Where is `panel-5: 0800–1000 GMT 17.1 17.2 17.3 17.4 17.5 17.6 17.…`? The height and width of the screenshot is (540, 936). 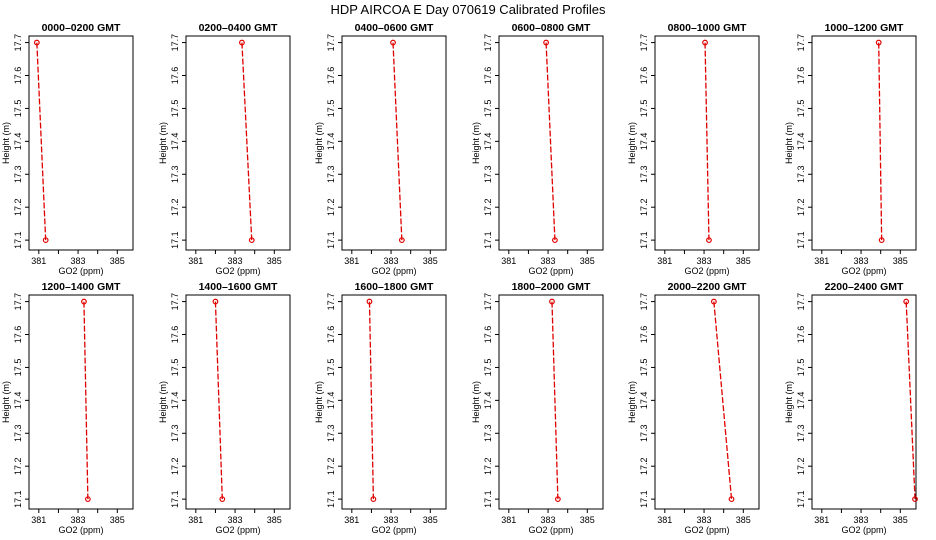
panel-5: 0800–1000 GMT 17.1 17.2 17.3 17.4 17.5 17.6 17.… is located at coordinates (693, 149).